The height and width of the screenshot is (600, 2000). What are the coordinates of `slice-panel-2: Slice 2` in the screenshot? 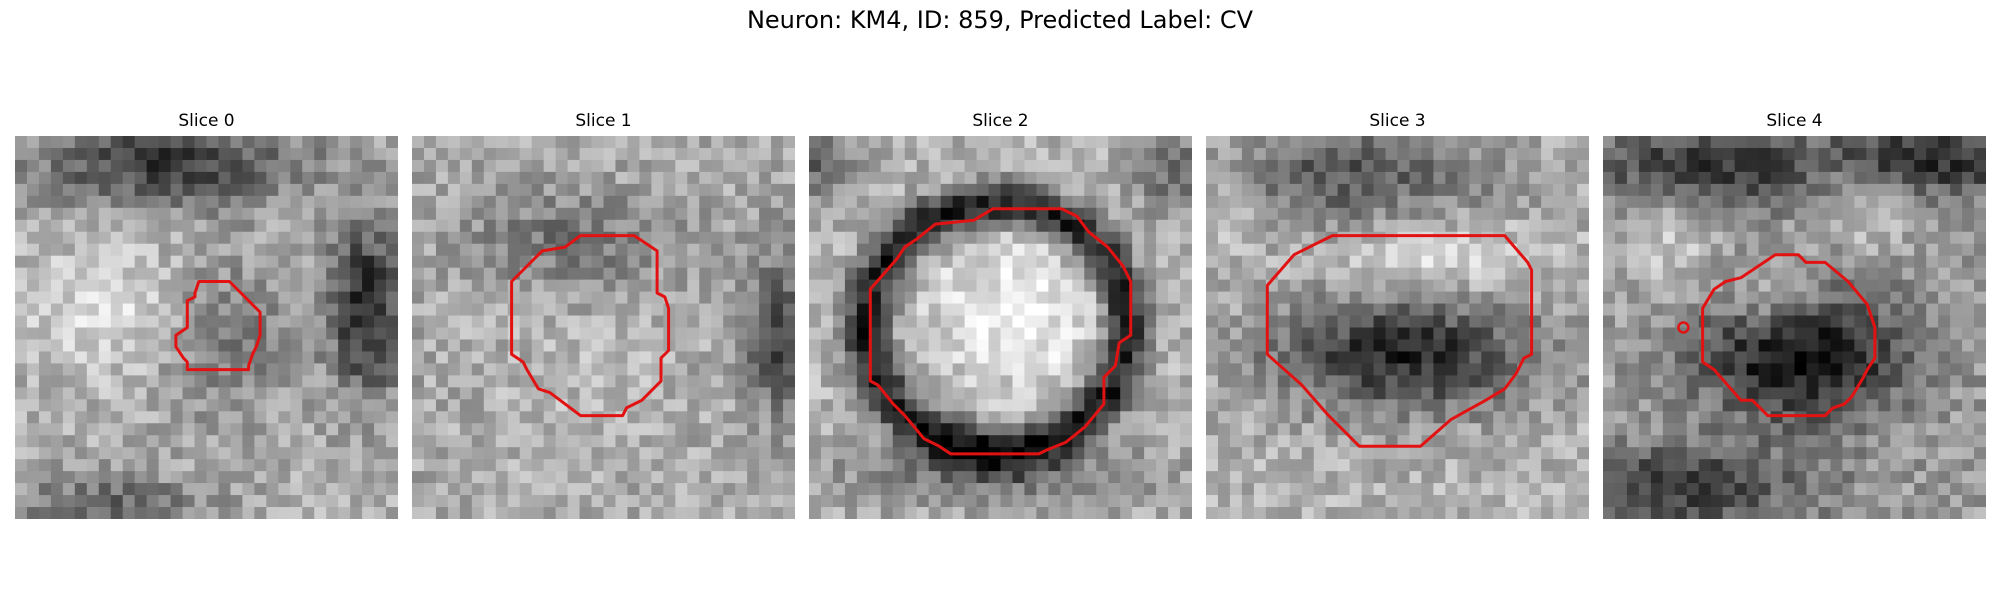 It's located at (1000, 313).